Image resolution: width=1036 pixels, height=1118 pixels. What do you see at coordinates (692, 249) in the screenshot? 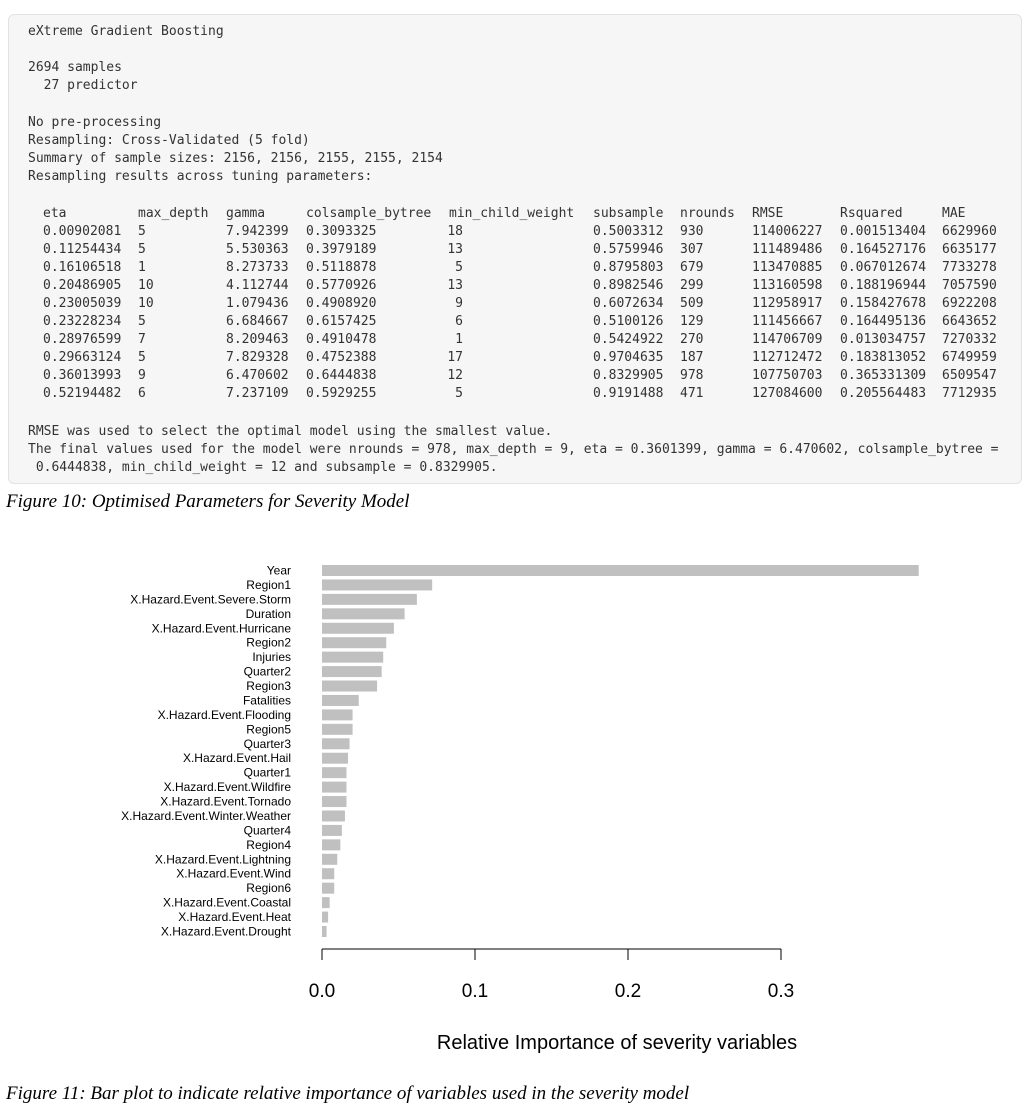
I see `table-cell: 307` at bounding box center [692, 249].